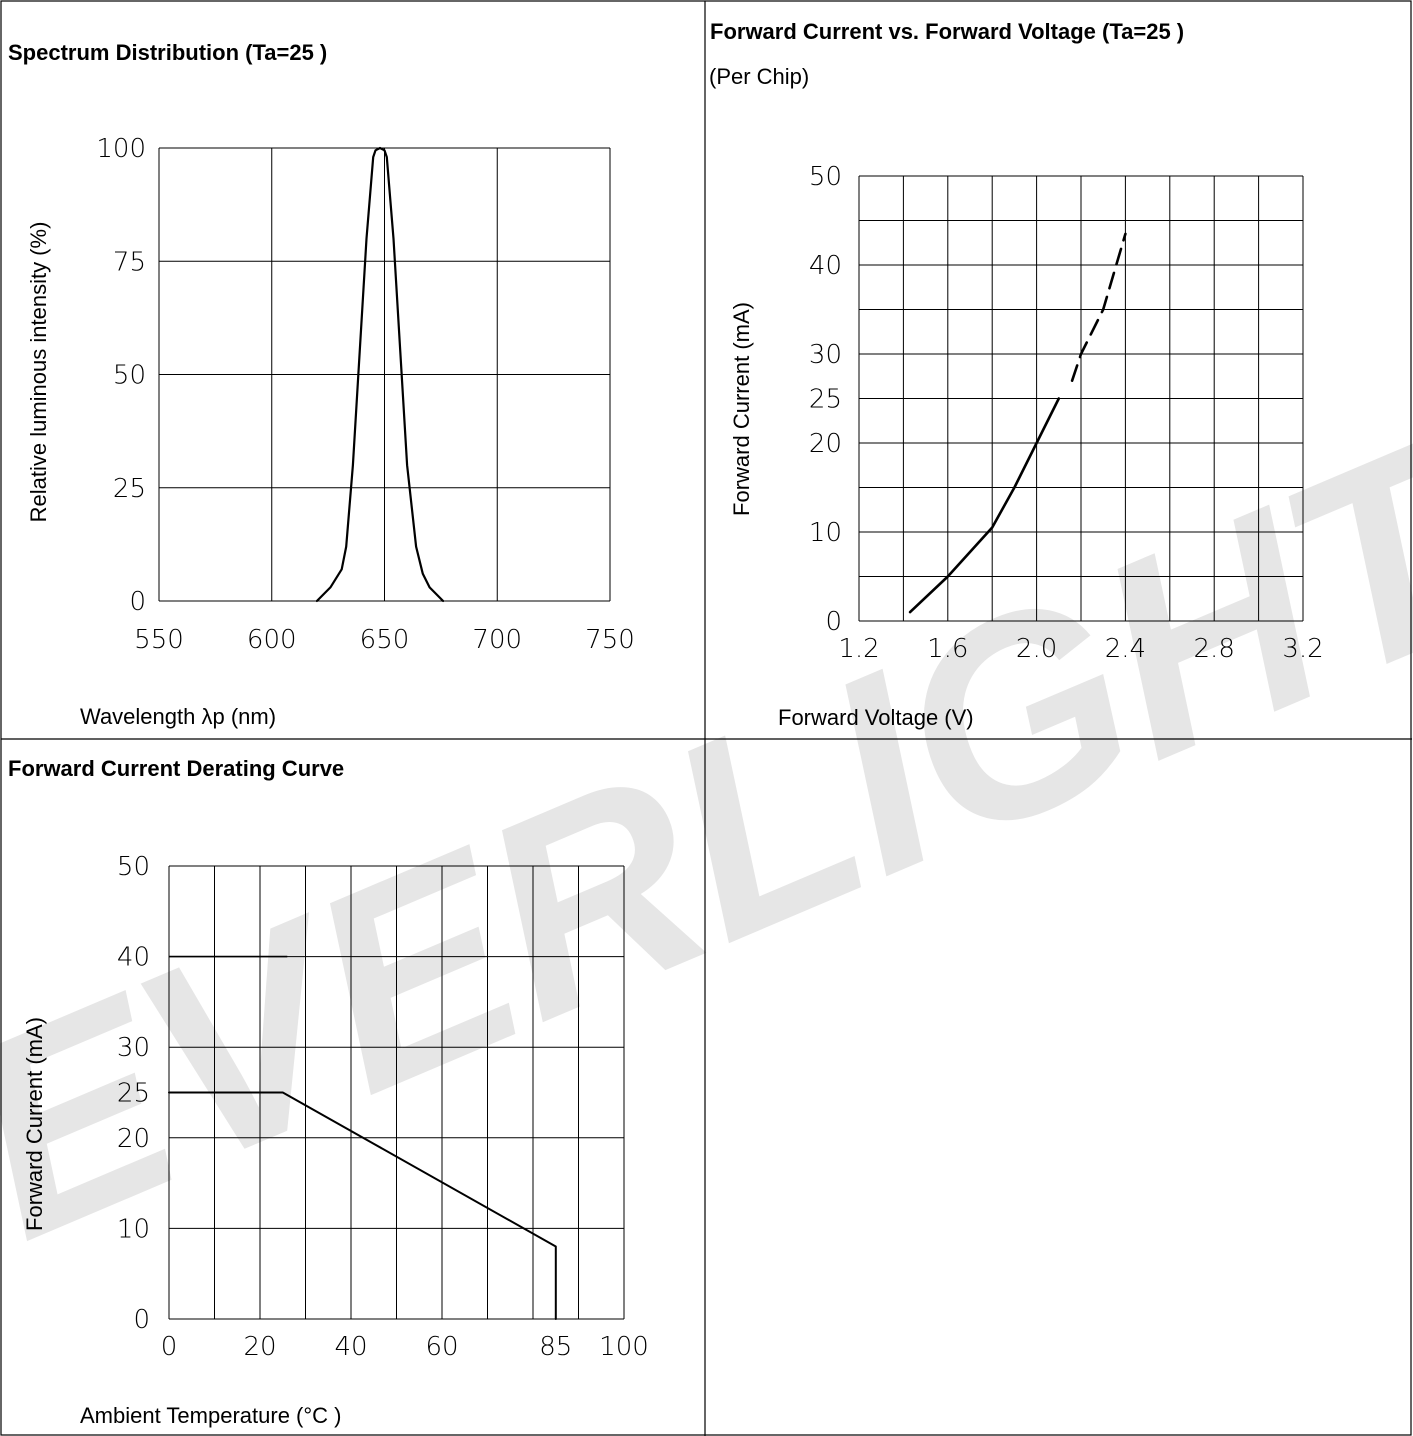  I want to click on y-tick-label: 75, so click(129, 262).